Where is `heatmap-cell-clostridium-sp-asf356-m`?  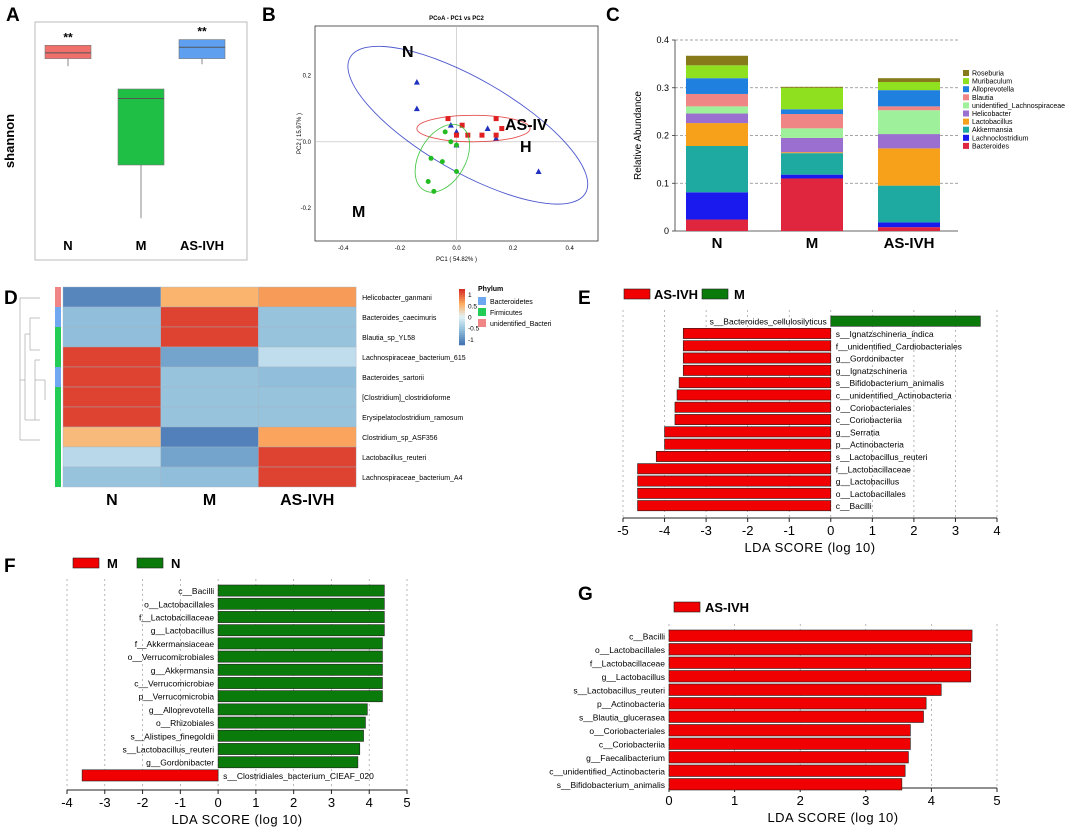
heatmap-cell-clostridium-sp-asf356-m is located at coordinates (209, 437).